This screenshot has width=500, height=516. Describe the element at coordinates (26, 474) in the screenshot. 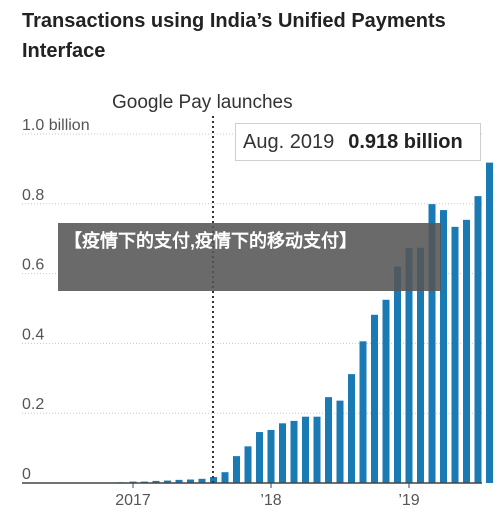

I see `y-tick-label: 0` at that location.